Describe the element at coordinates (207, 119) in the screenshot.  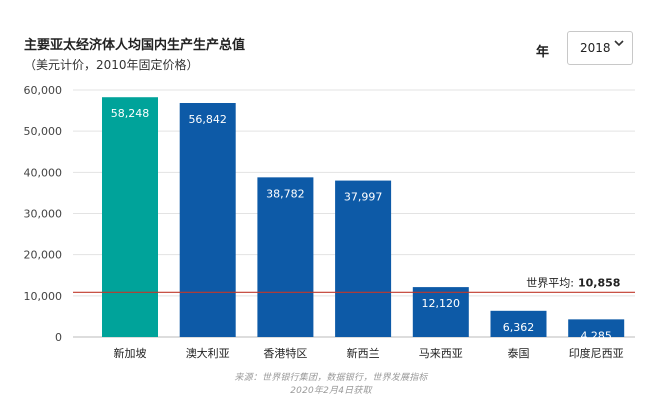
I see `bar-value-label: 56,842` at that location.